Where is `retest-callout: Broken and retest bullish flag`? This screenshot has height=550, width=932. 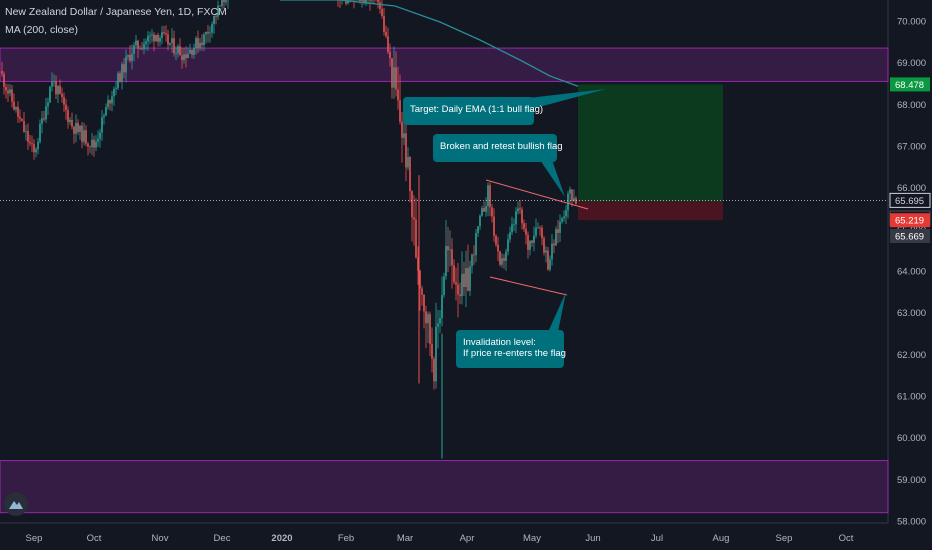 retest-callout: Broken and retest bullish flag is located at coordinates (499, 165).